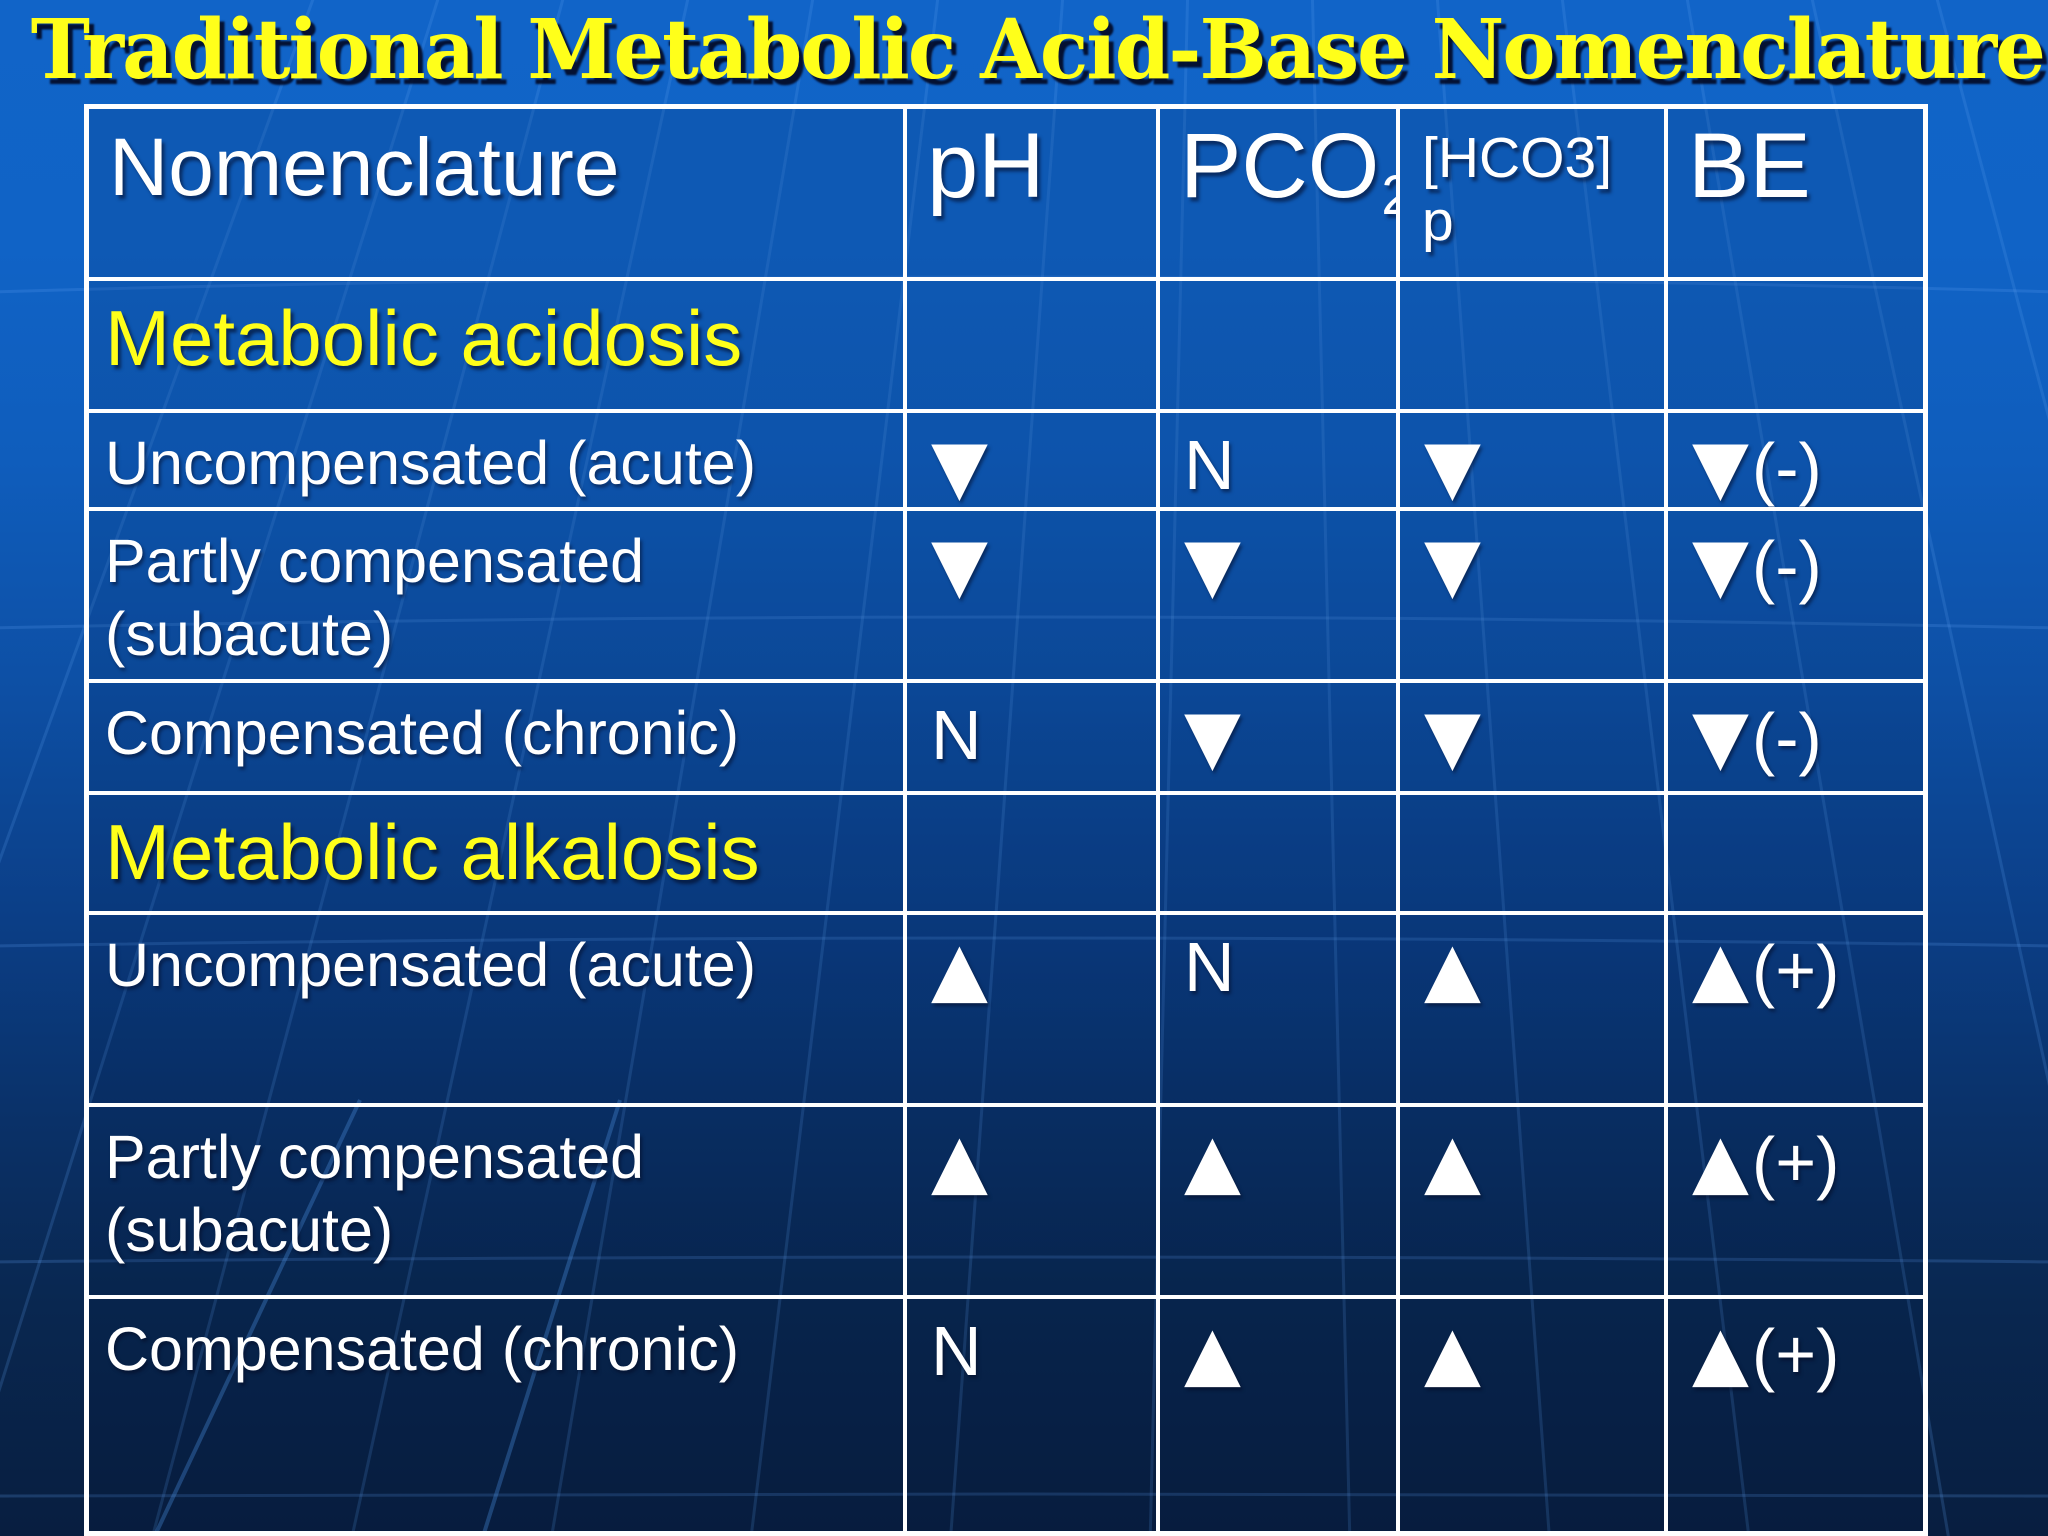 The image size is (2048, 1536). I want to click on row-label-5: Uncompensated (acute), so click(498, 1011).